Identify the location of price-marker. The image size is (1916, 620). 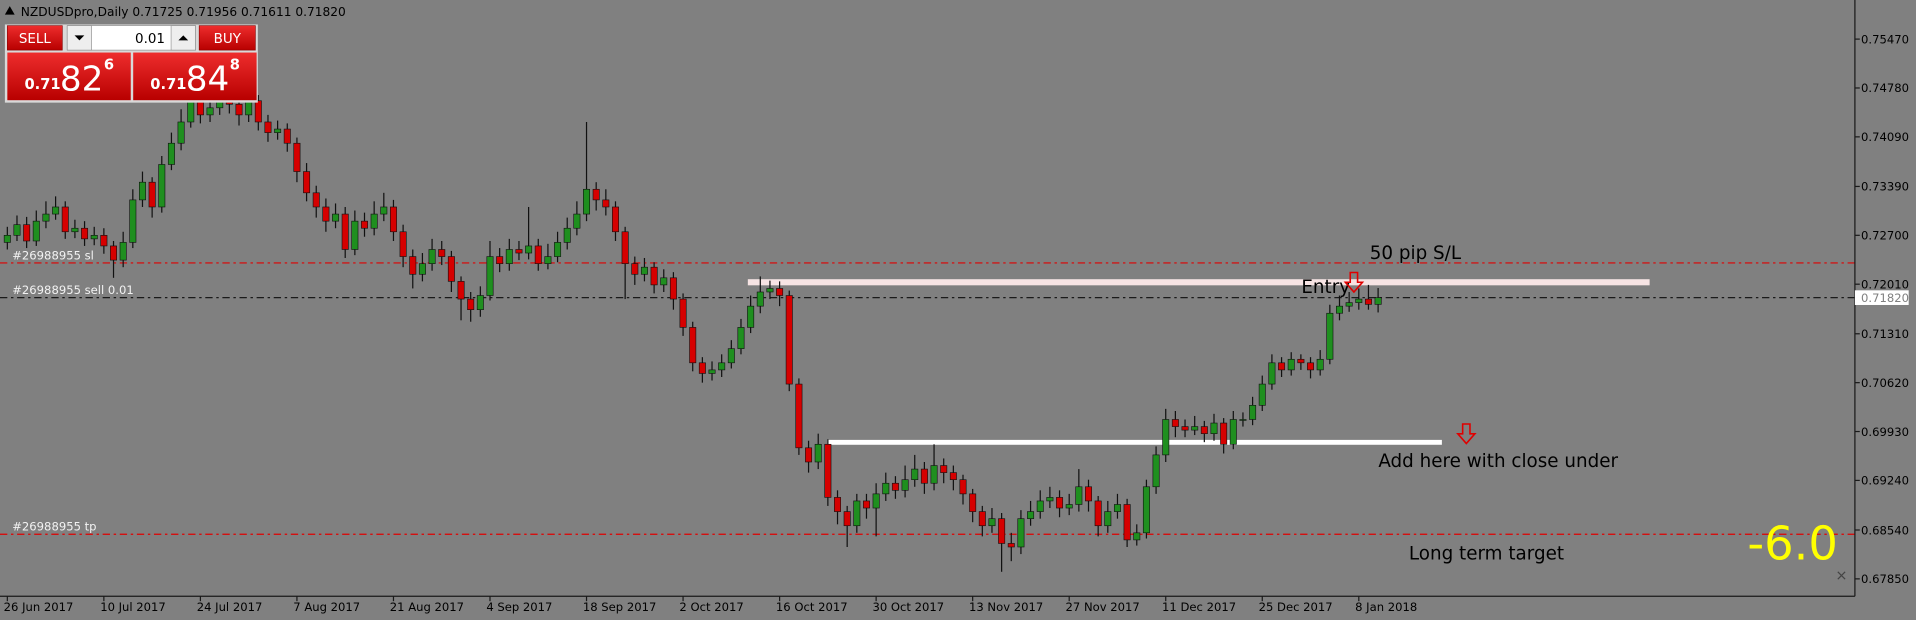
(1881, 297).